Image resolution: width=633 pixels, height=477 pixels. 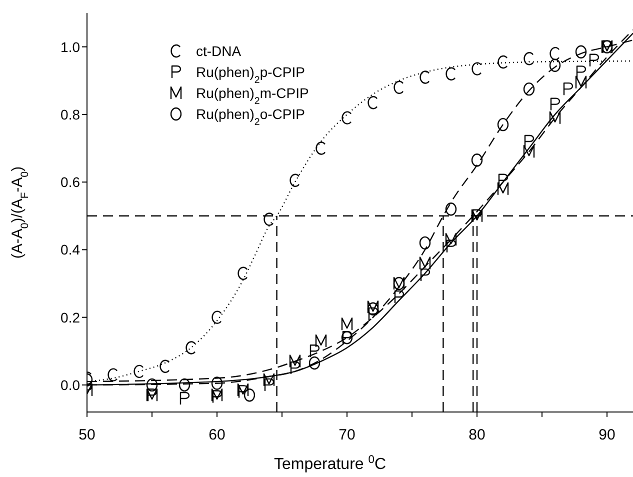 What do you see at coordinates (70, 317) in the screenshot?
I see `y-tick-label: 0.2` at bounding box center [70, 317].